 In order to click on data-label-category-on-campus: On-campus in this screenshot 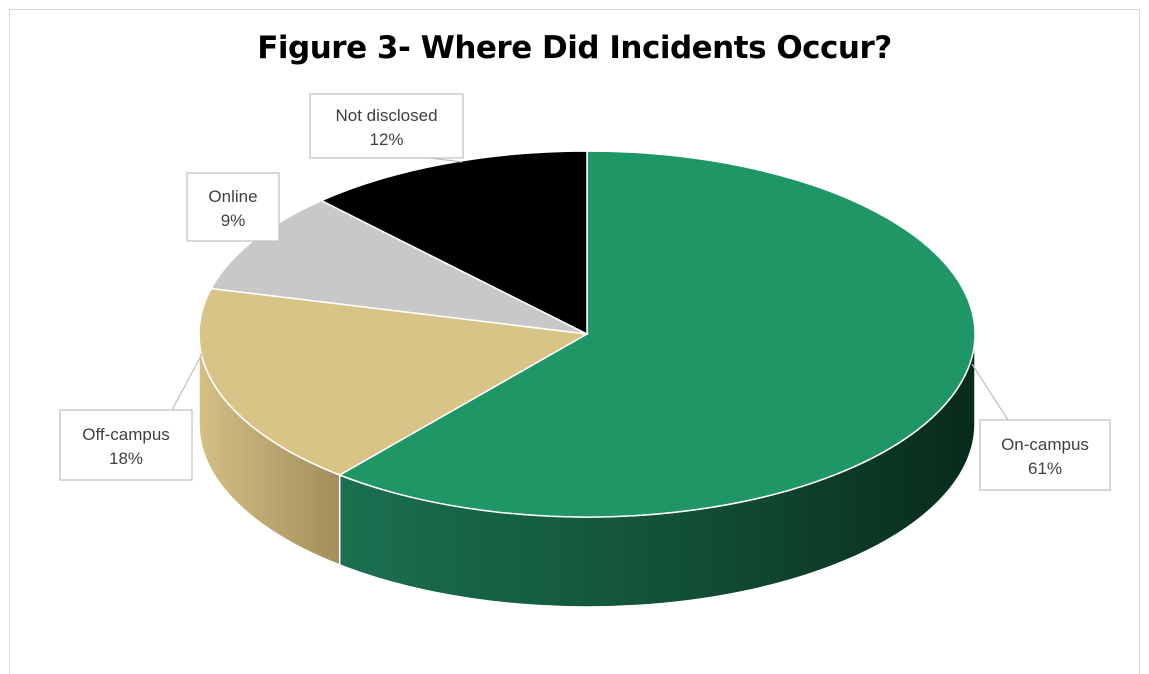, I will do `click(1045, 444)`.